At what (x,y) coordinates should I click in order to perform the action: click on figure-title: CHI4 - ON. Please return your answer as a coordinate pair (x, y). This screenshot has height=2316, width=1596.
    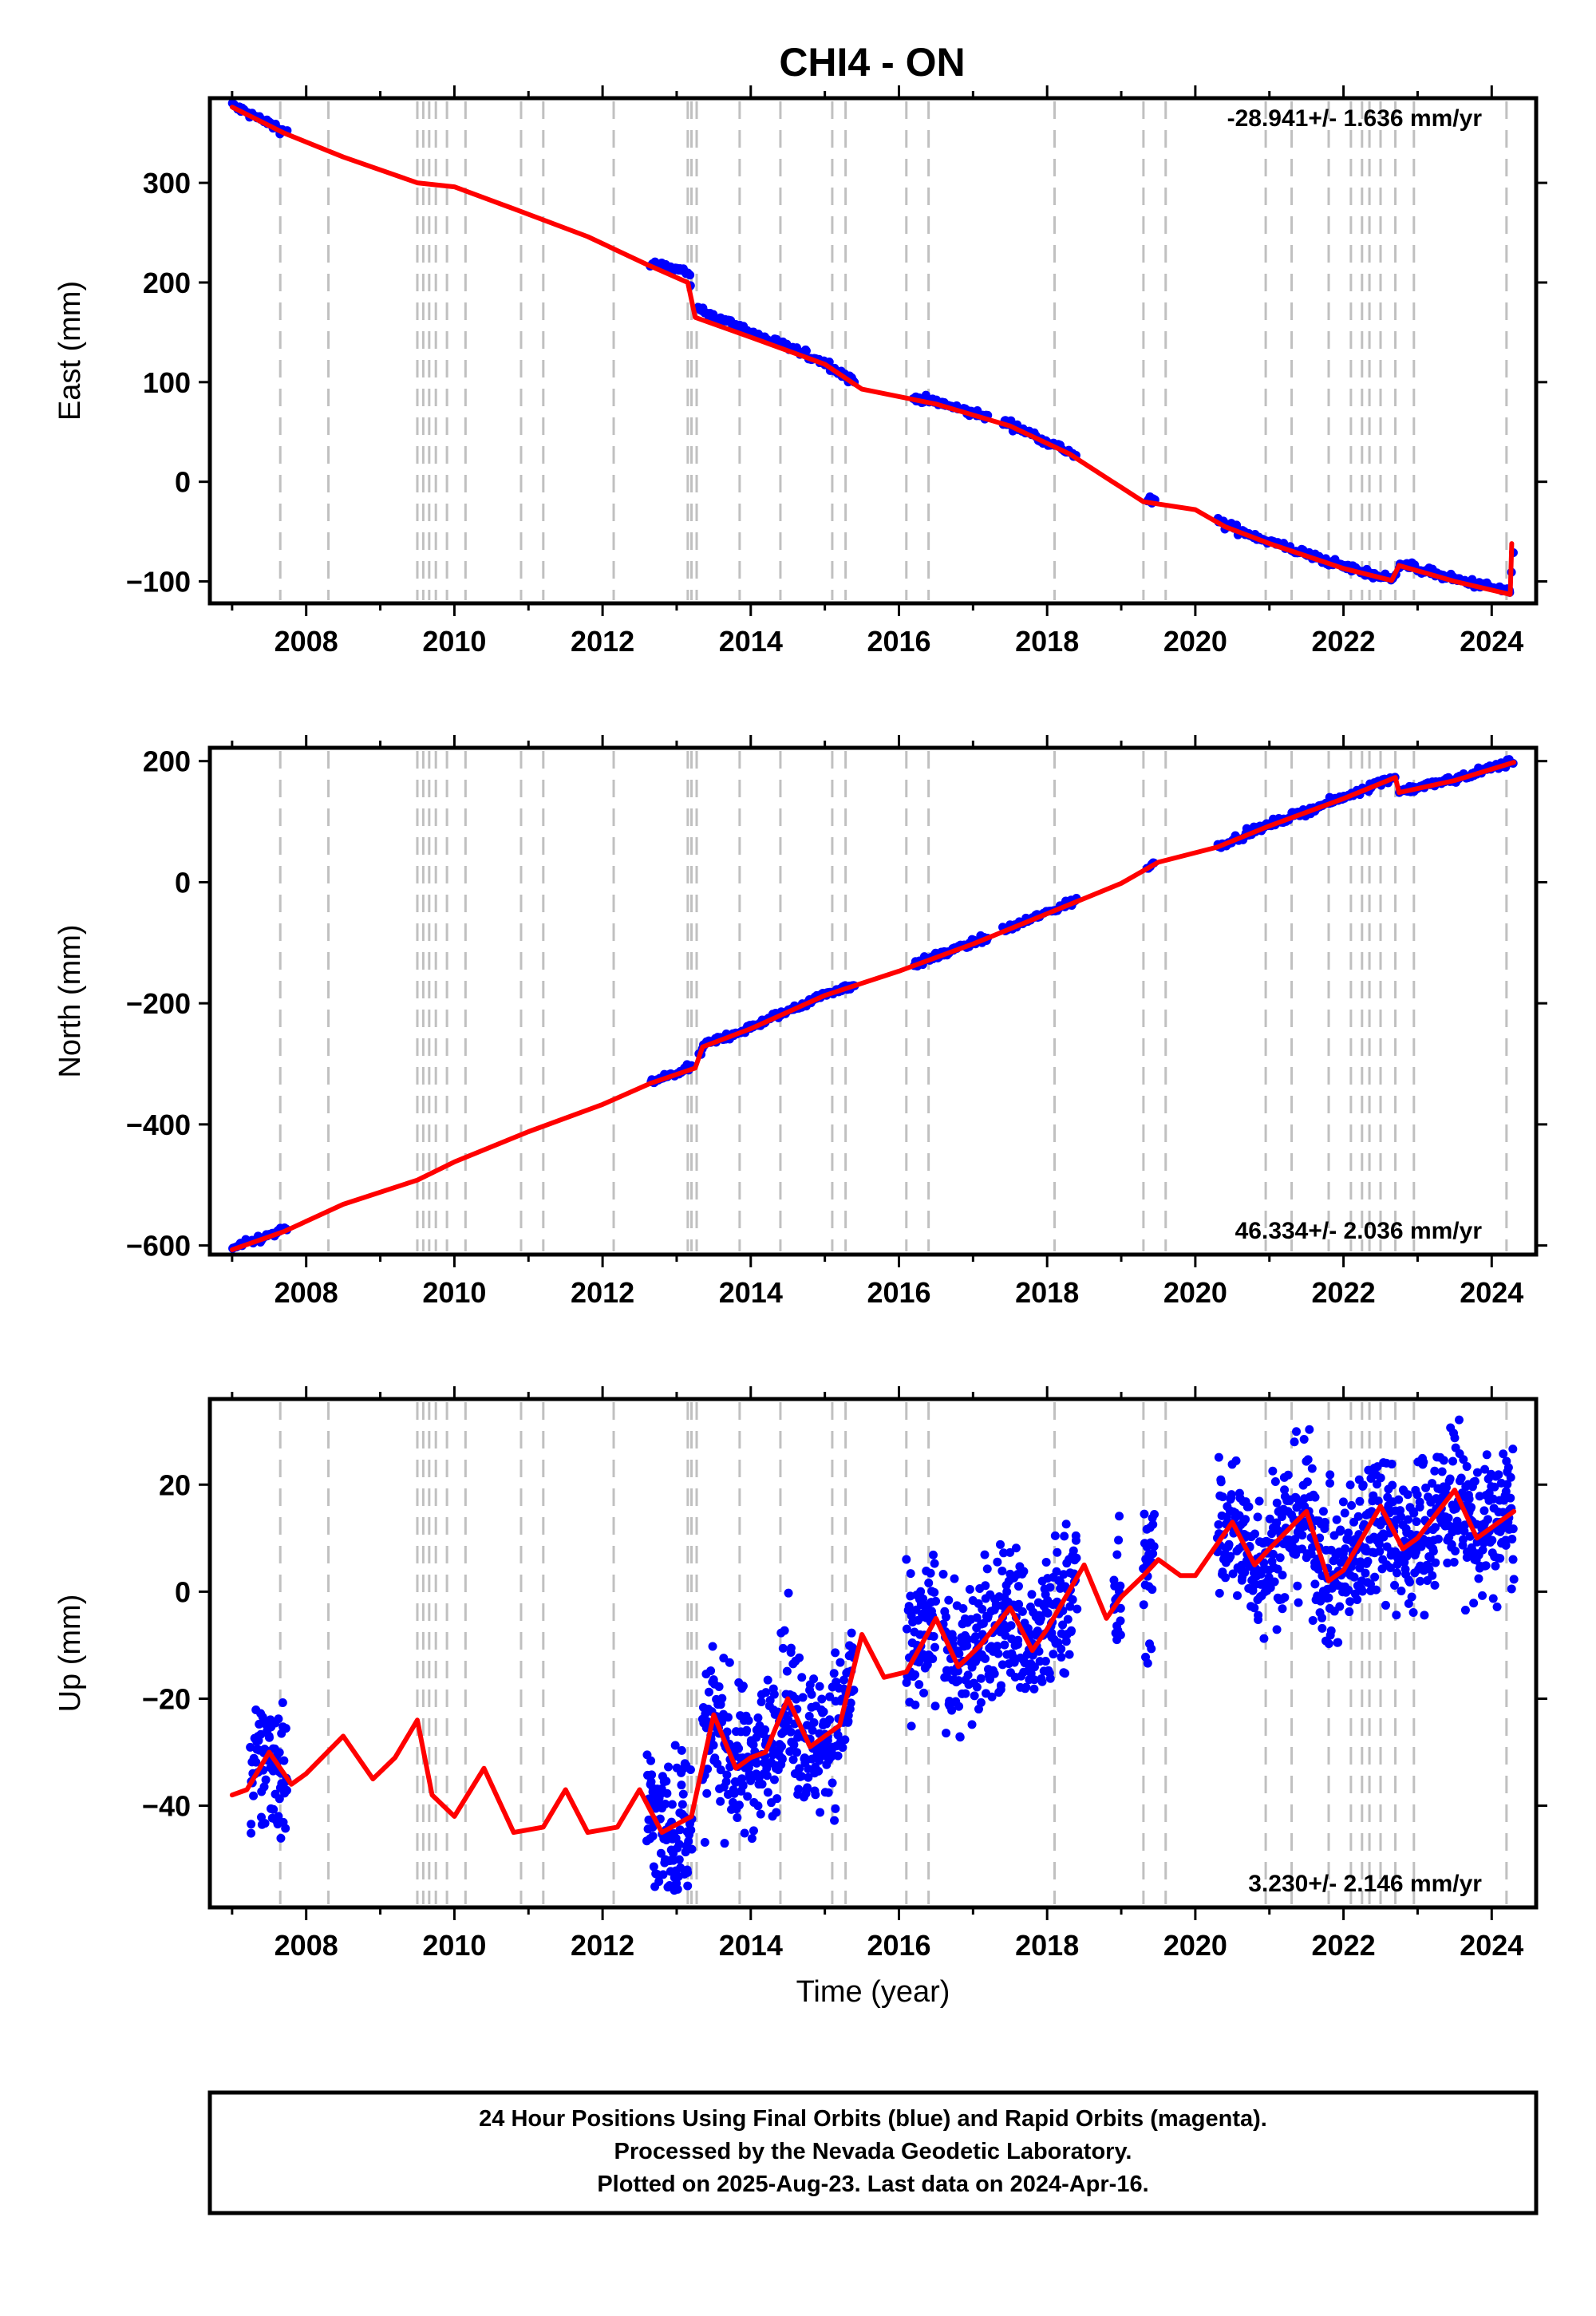
    Looking at the image, I should click on (872, 62).